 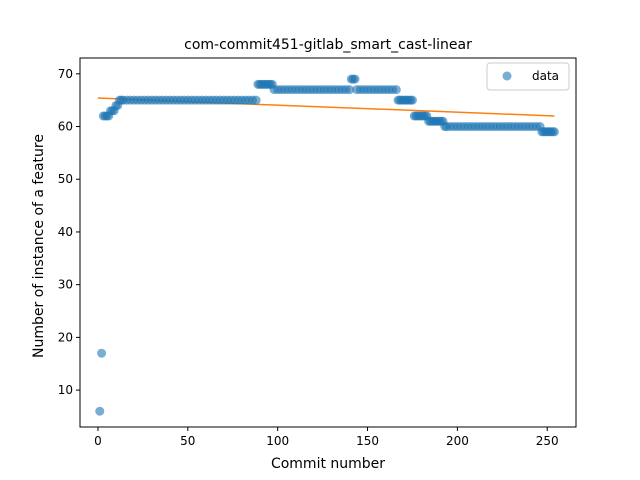 What do you see at coordinates (65, 390) in the screenshot?
I see `y-tick-label: 10` at bounding box center [65, 390].